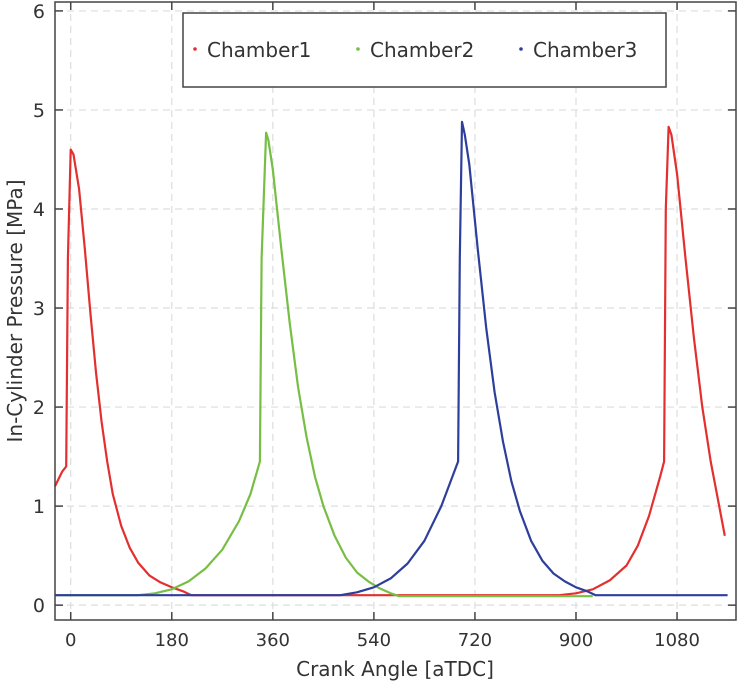 The image size is (739, 693). What do you see at coordinates (39, 12) in the screenshot?
I see `y-tick-label: 6` at bounding box center [39, 12].